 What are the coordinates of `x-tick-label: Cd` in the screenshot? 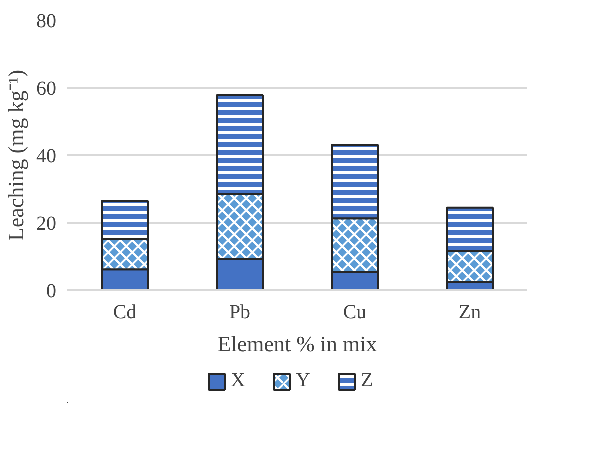 It's located at (125, 313).